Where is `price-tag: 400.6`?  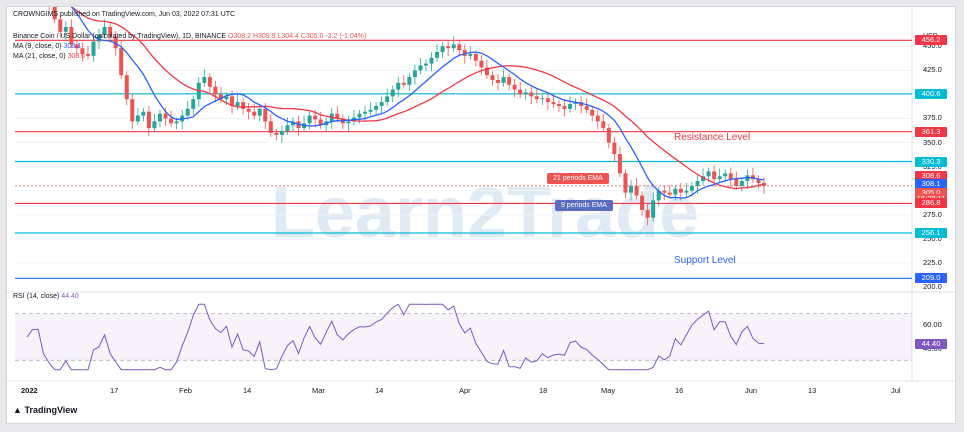
price-tag: 400.6 is located at coordinates (931, 93).